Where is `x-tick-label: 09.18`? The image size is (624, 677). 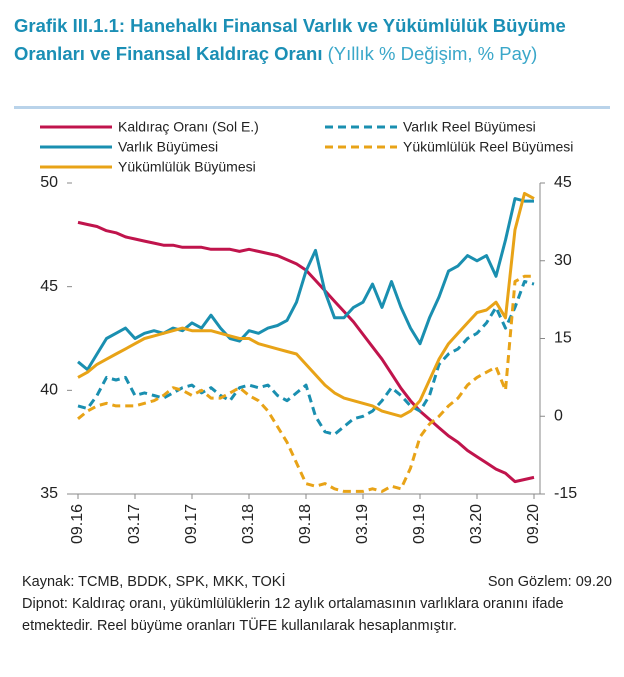
x-tick-label: 09.18 is located at coordinates (305, 524).